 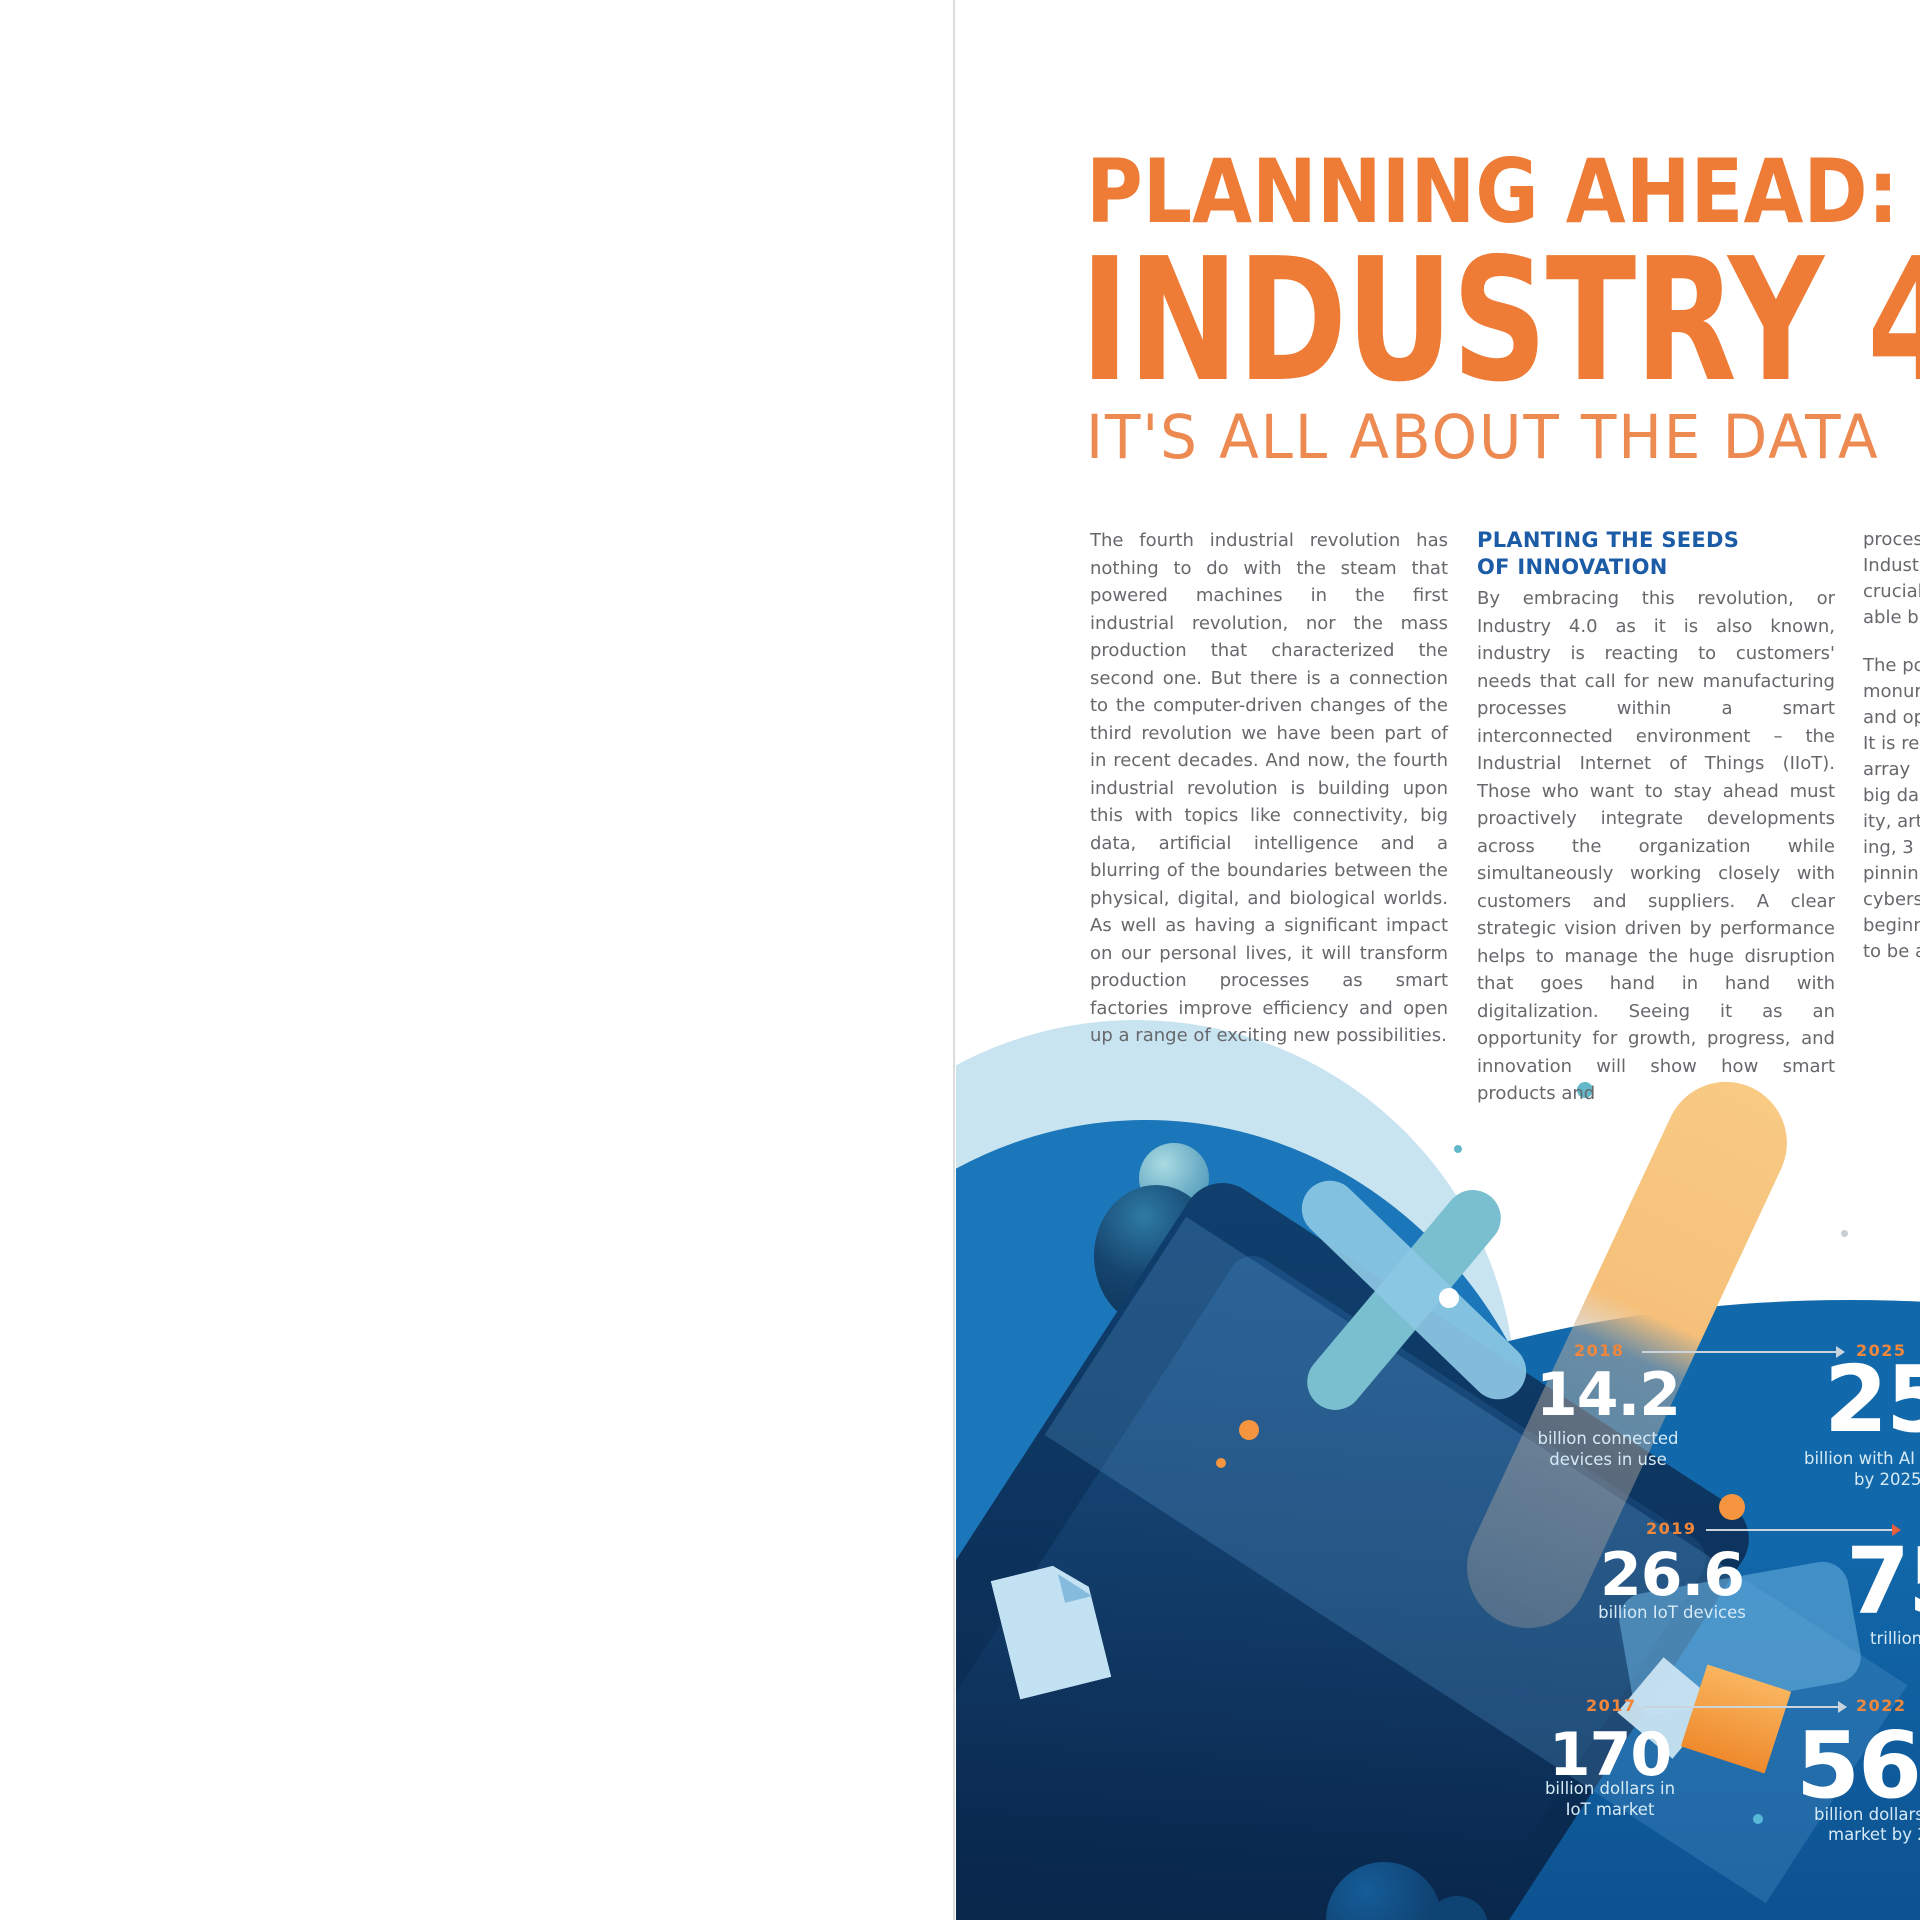 What do you see at coordinates (1872, 1399) in the screenshot?
I see `stat-value: 25` at bounding box center [1872, 1399].